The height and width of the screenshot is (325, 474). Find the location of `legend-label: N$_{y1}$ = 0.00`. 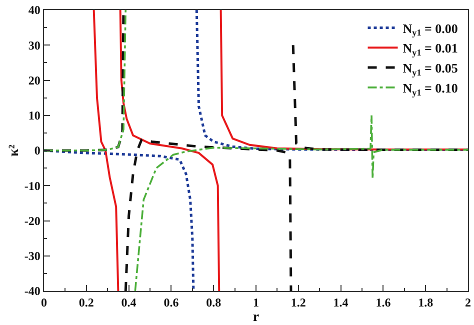

legend-label: N$_{y1}$ = 0.00 is located at coordinates (430, 29).